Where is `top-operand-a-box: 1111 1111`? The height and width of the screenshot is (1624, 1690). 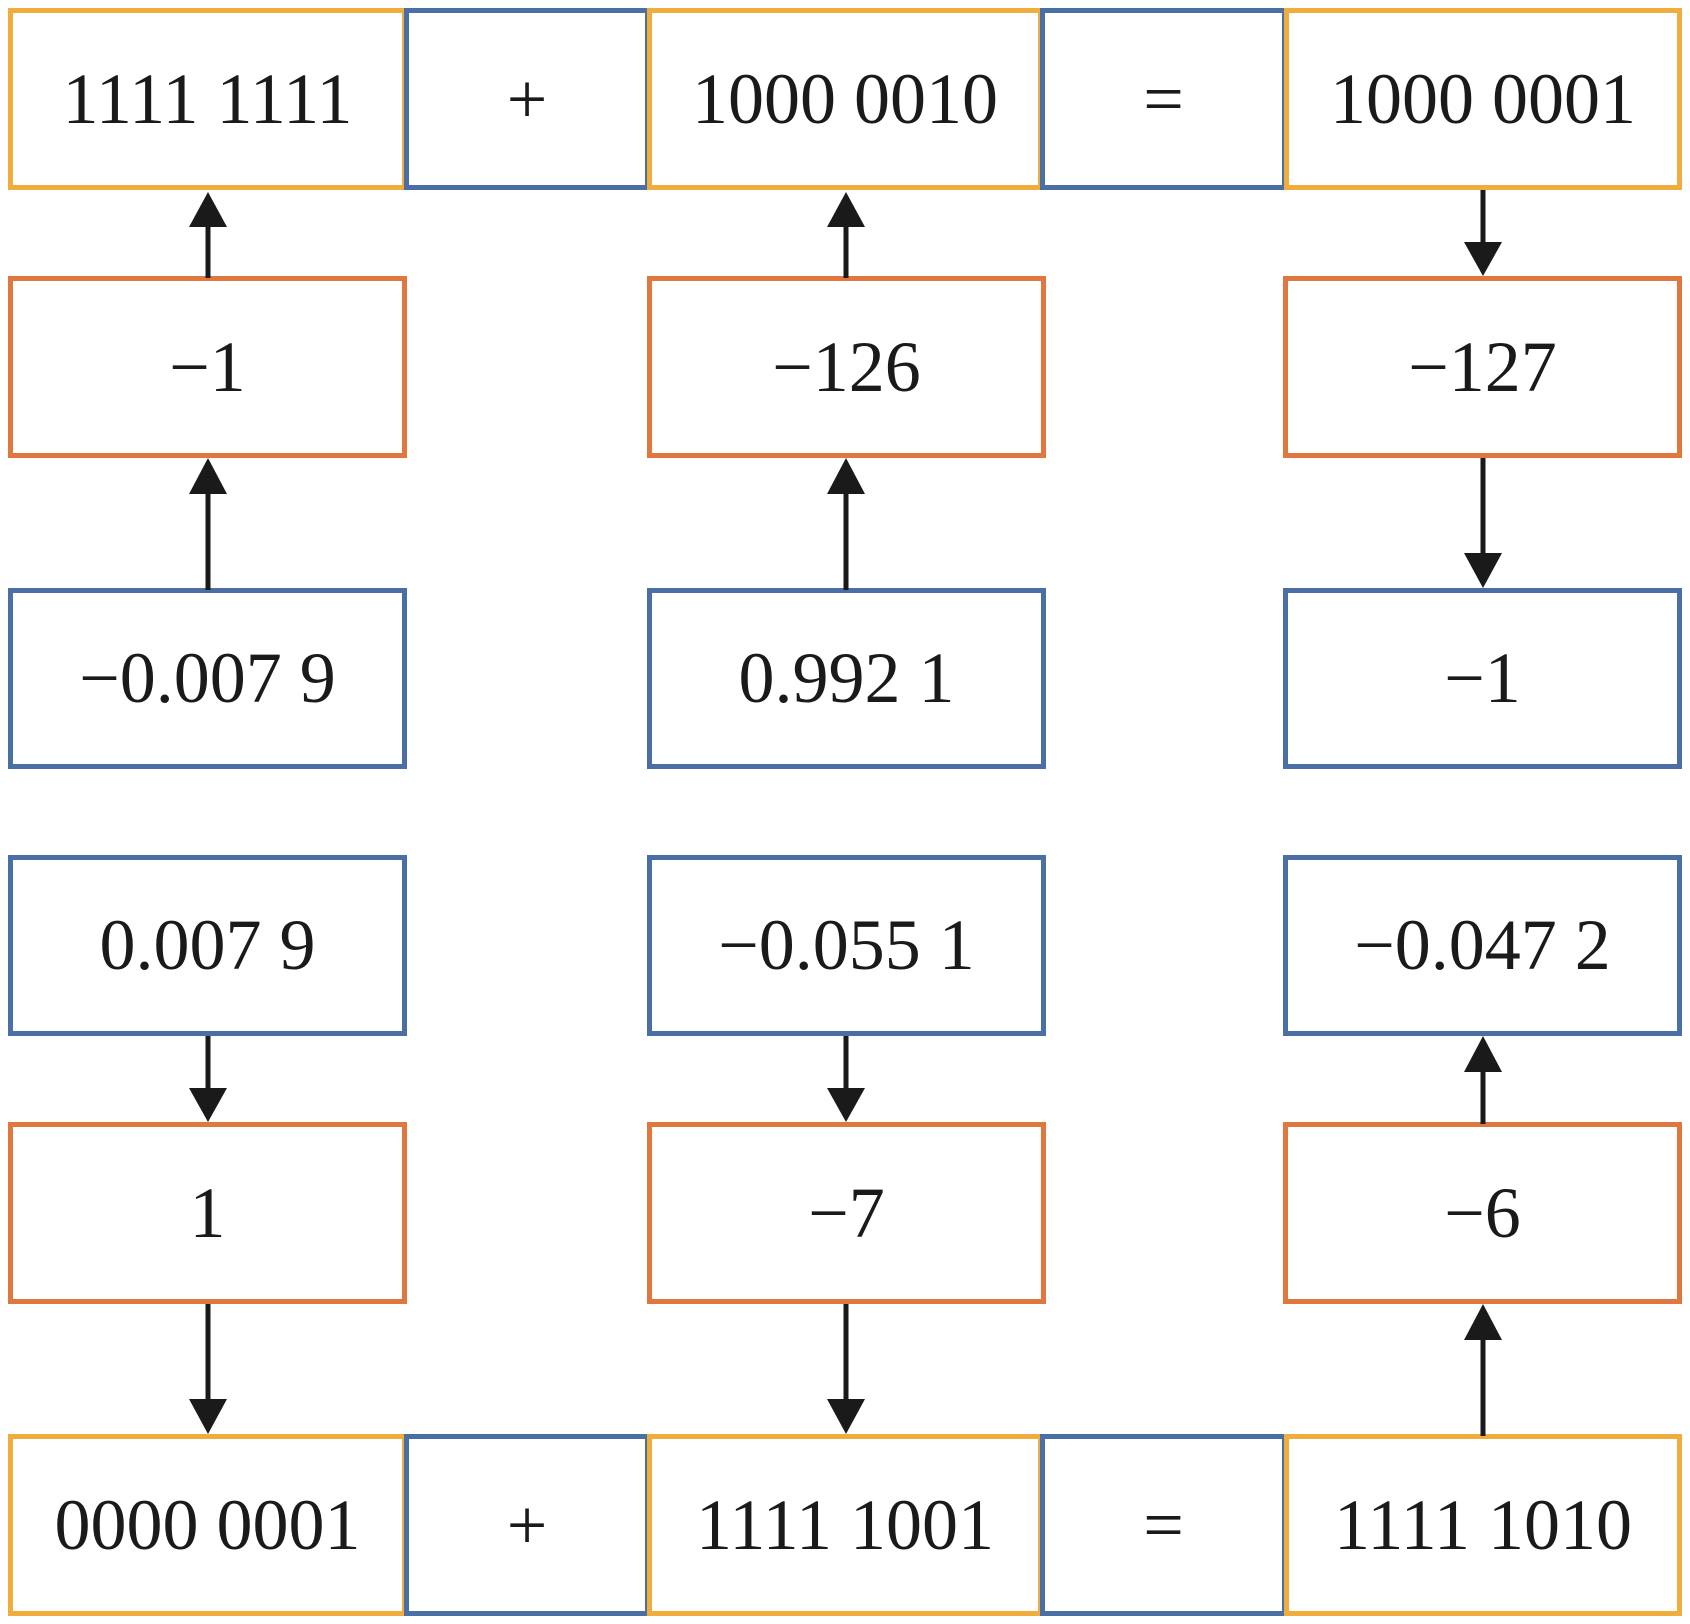
top-operand-a-box: 1111 1111 is located at coordinates (207, 99).